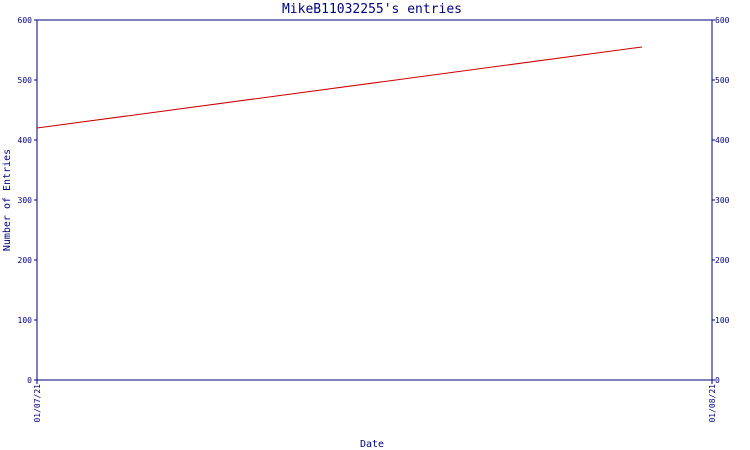 Image resolution: width=750 pixels, height=450 pixels. I want to click on series-line, so click(339, 87).